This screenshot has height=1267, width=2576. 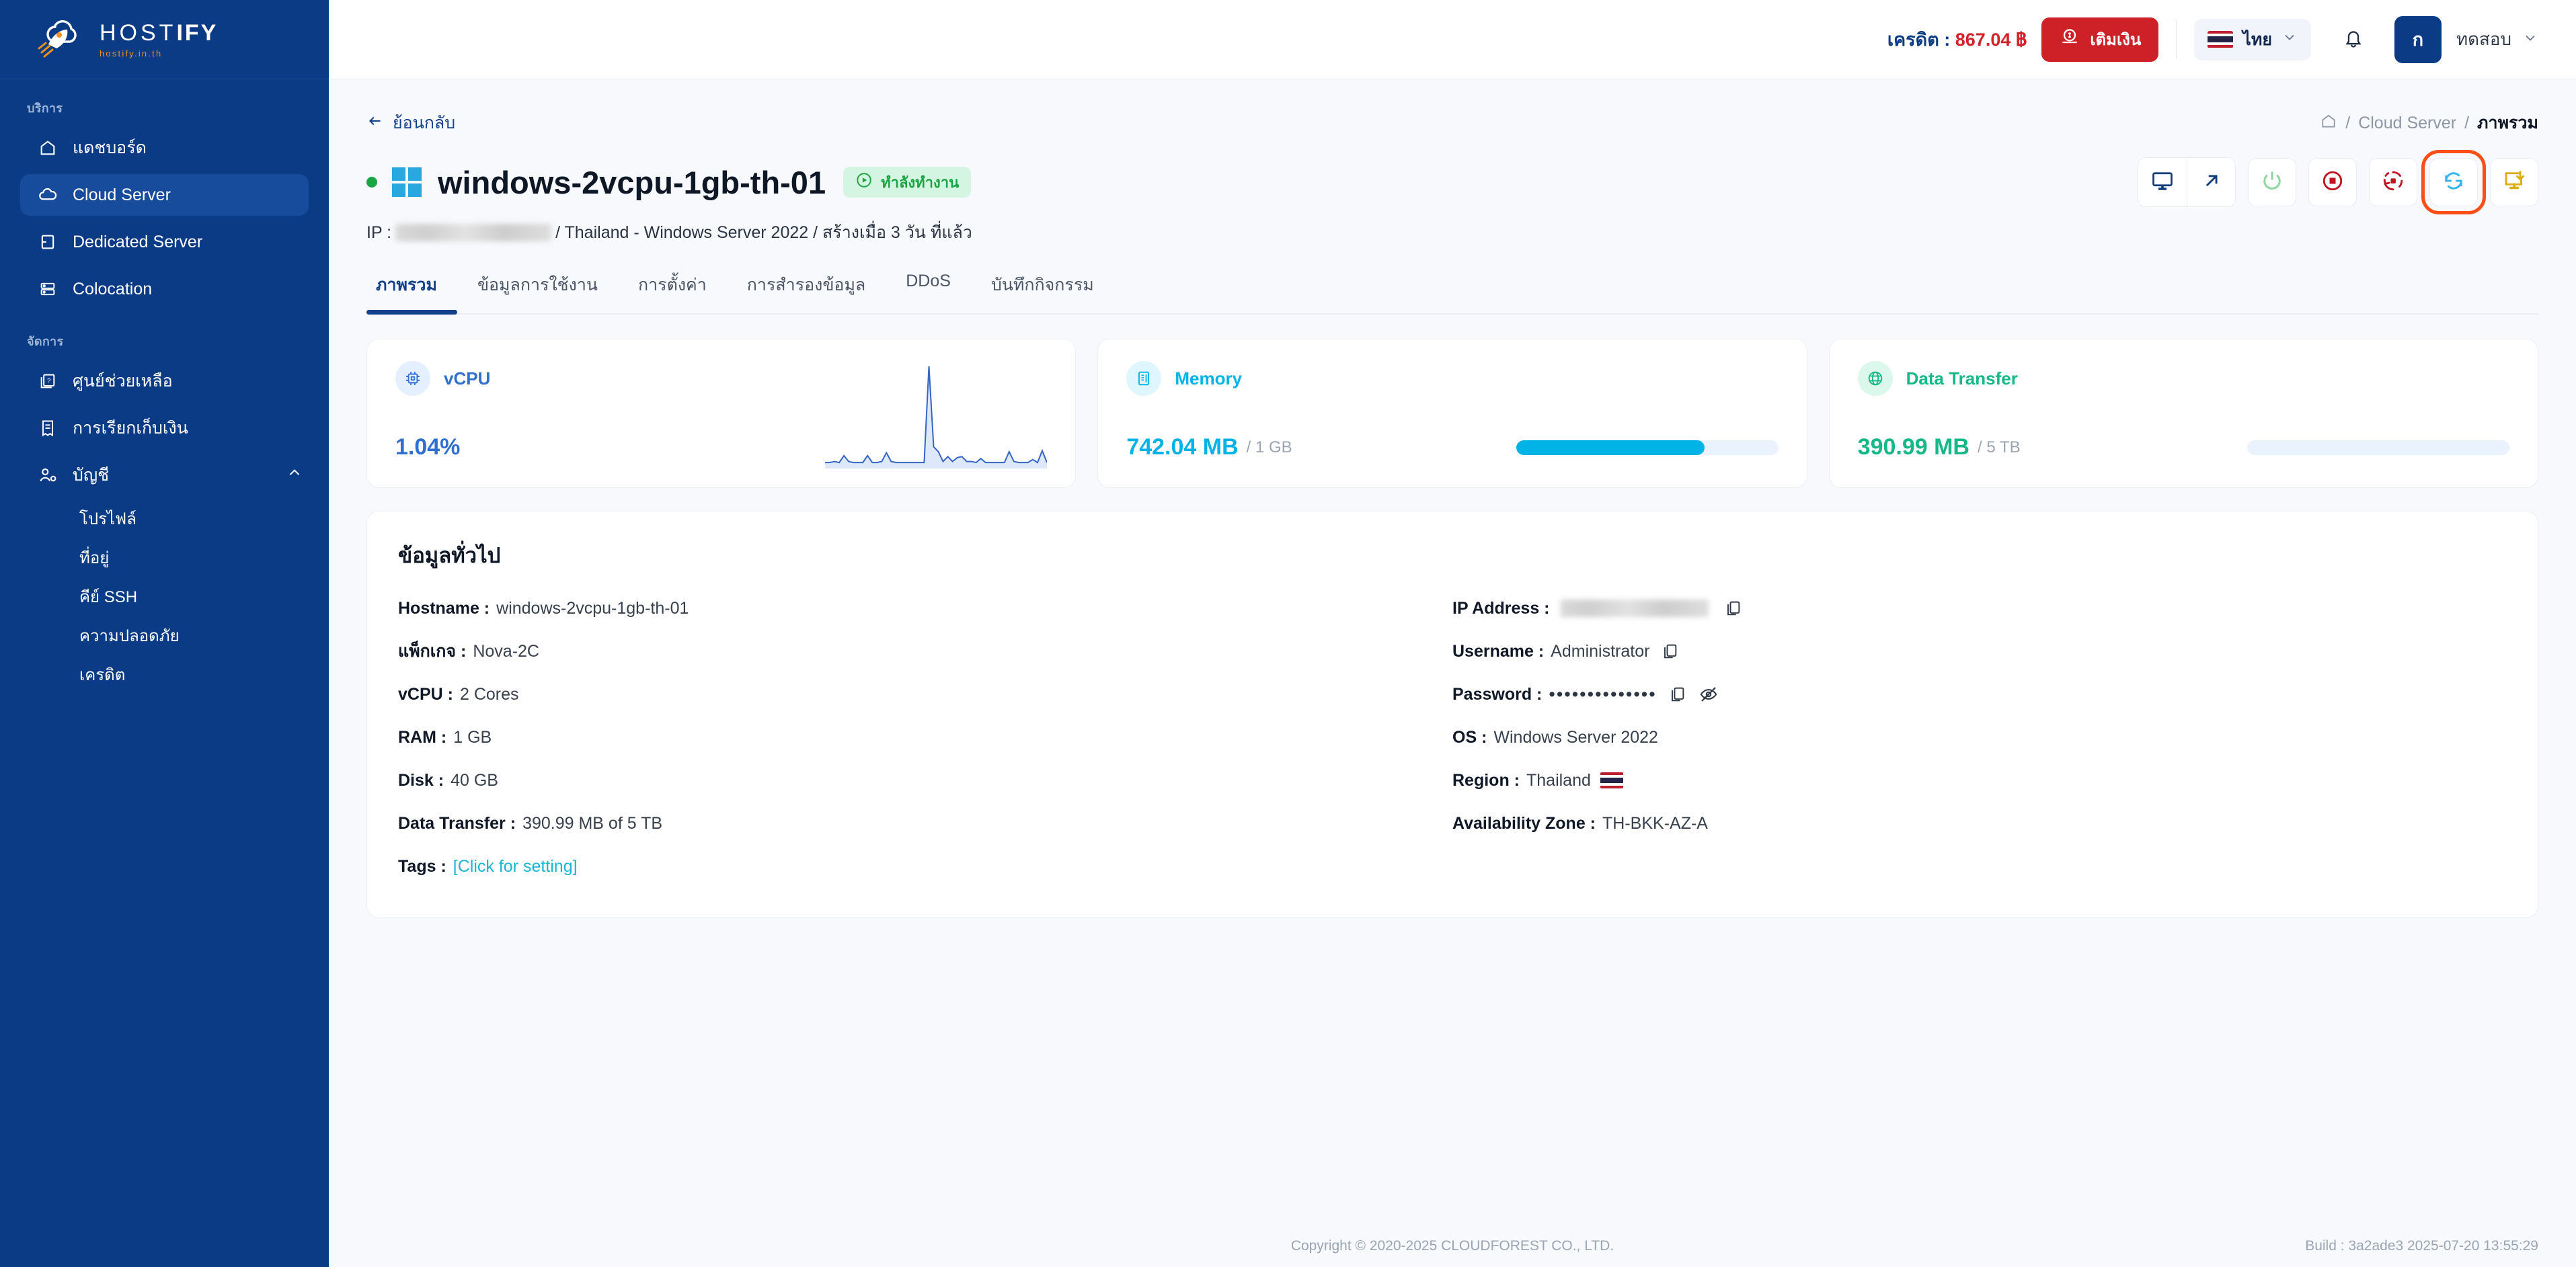 I want to click on force-reboot-button, so click(x=2393, y=182).